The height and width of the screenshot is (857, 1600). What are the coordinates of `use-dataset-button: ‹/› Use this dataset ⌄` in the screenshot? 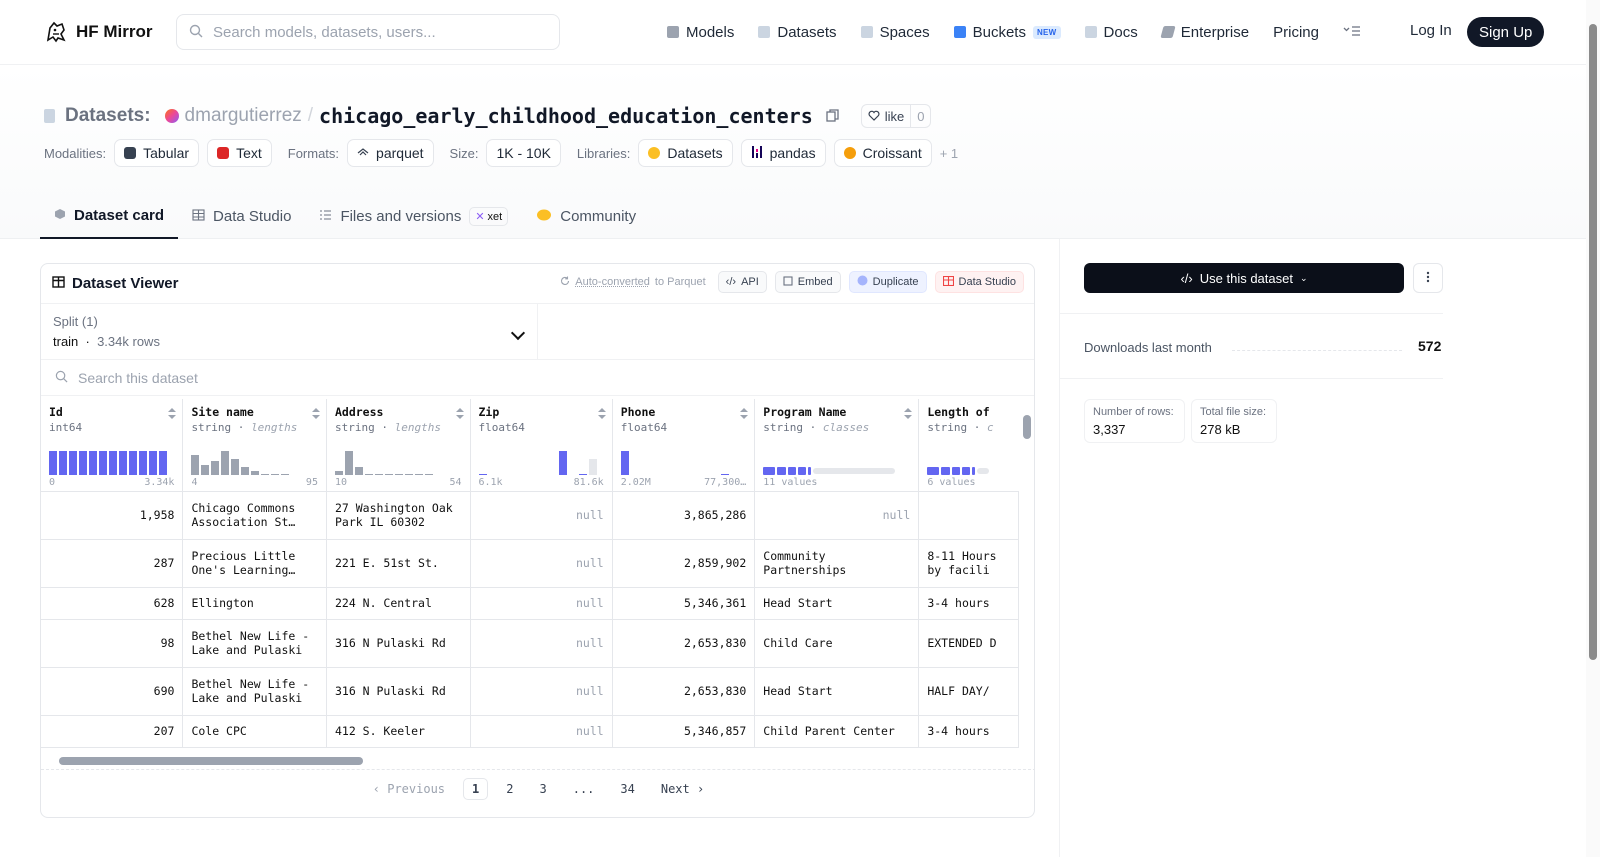 It's located at (1244, 278).